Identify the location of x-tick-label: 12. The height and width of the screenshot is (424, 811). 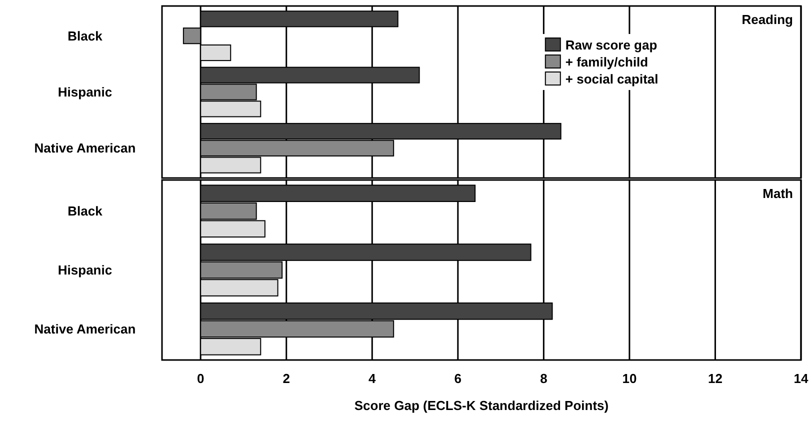
(715, 378).